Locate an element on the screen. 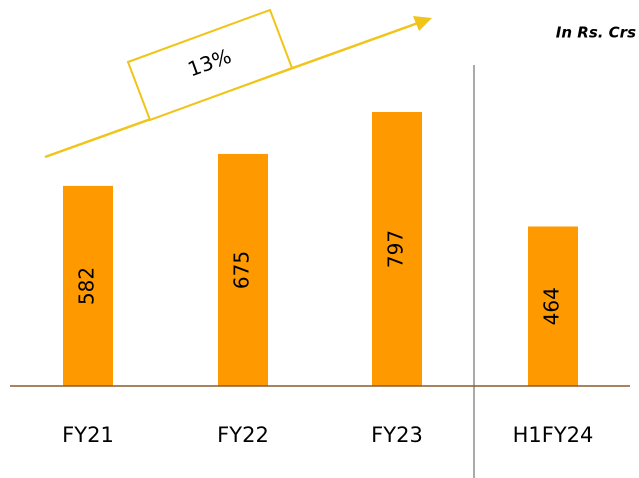 Image resolution: width=639 pixels, height=478 pixels. bar-value-label: 464 is located at coordinates (552, 306).